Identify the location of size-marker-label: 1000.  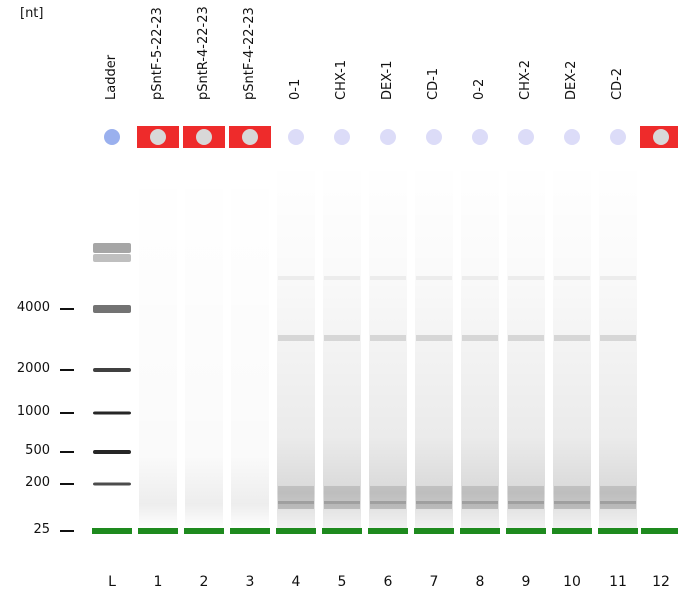
(33, 411).